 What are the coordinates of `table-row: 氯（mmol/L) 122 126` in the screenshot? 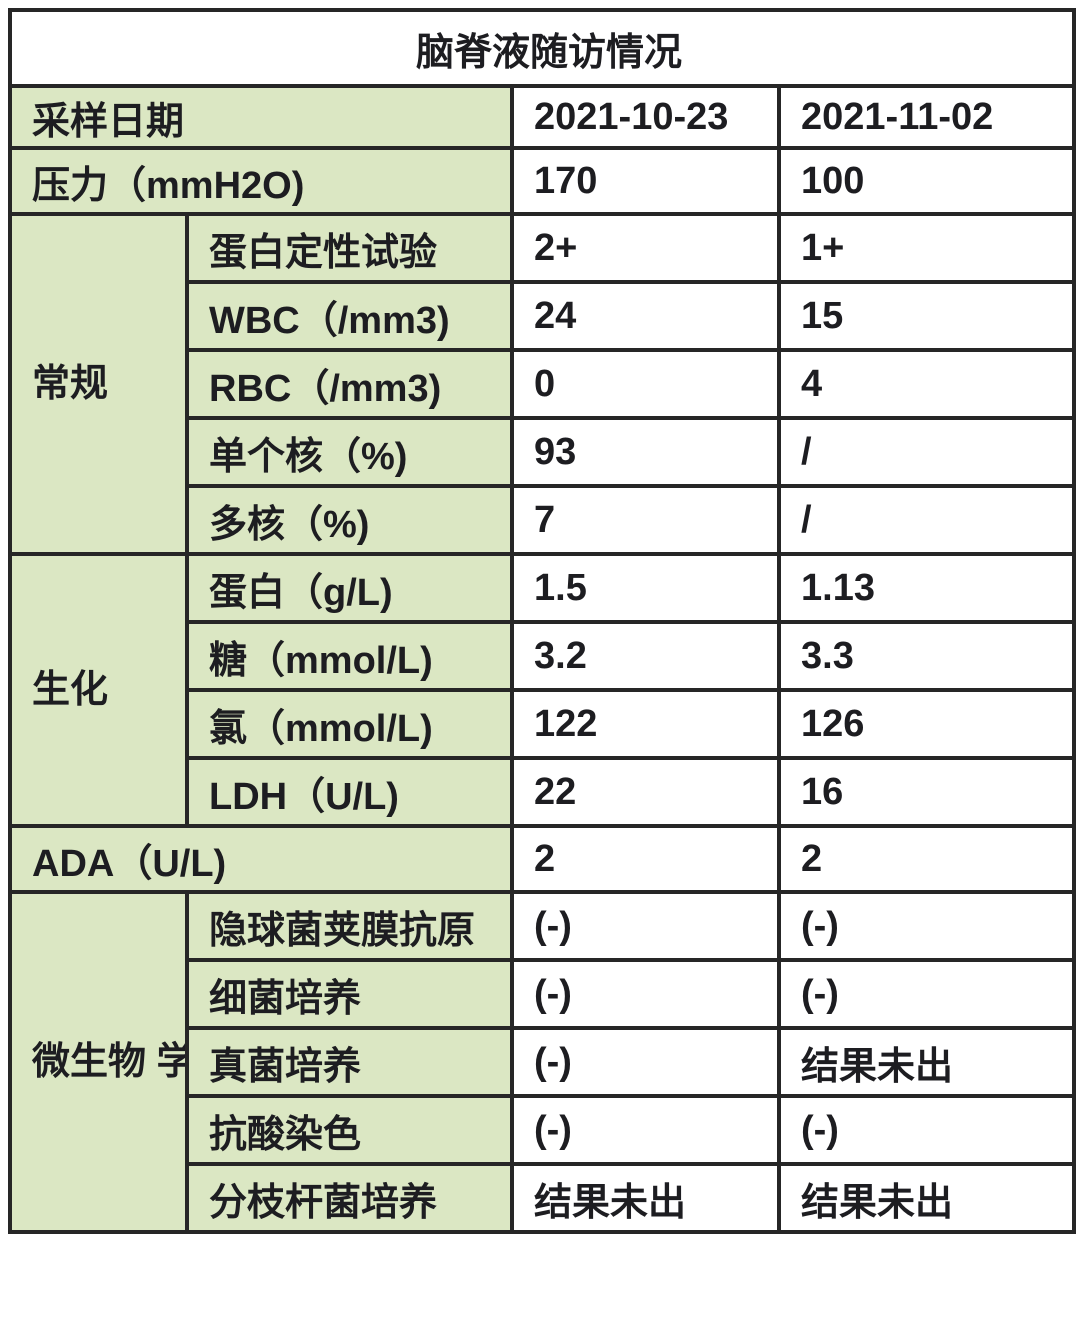 It's located at (543, 724).